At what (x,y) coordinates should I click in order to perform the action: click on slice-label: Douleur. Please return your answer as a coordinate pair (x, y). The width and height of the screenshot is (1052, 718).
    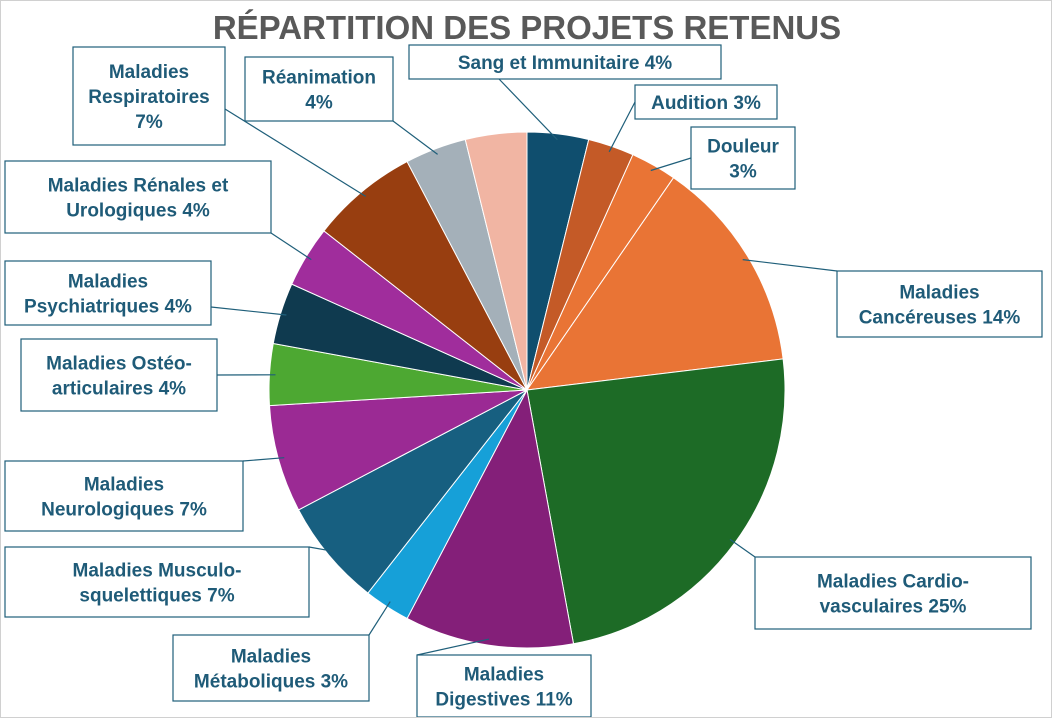
    Looking at the image, I should click on (743, 147).